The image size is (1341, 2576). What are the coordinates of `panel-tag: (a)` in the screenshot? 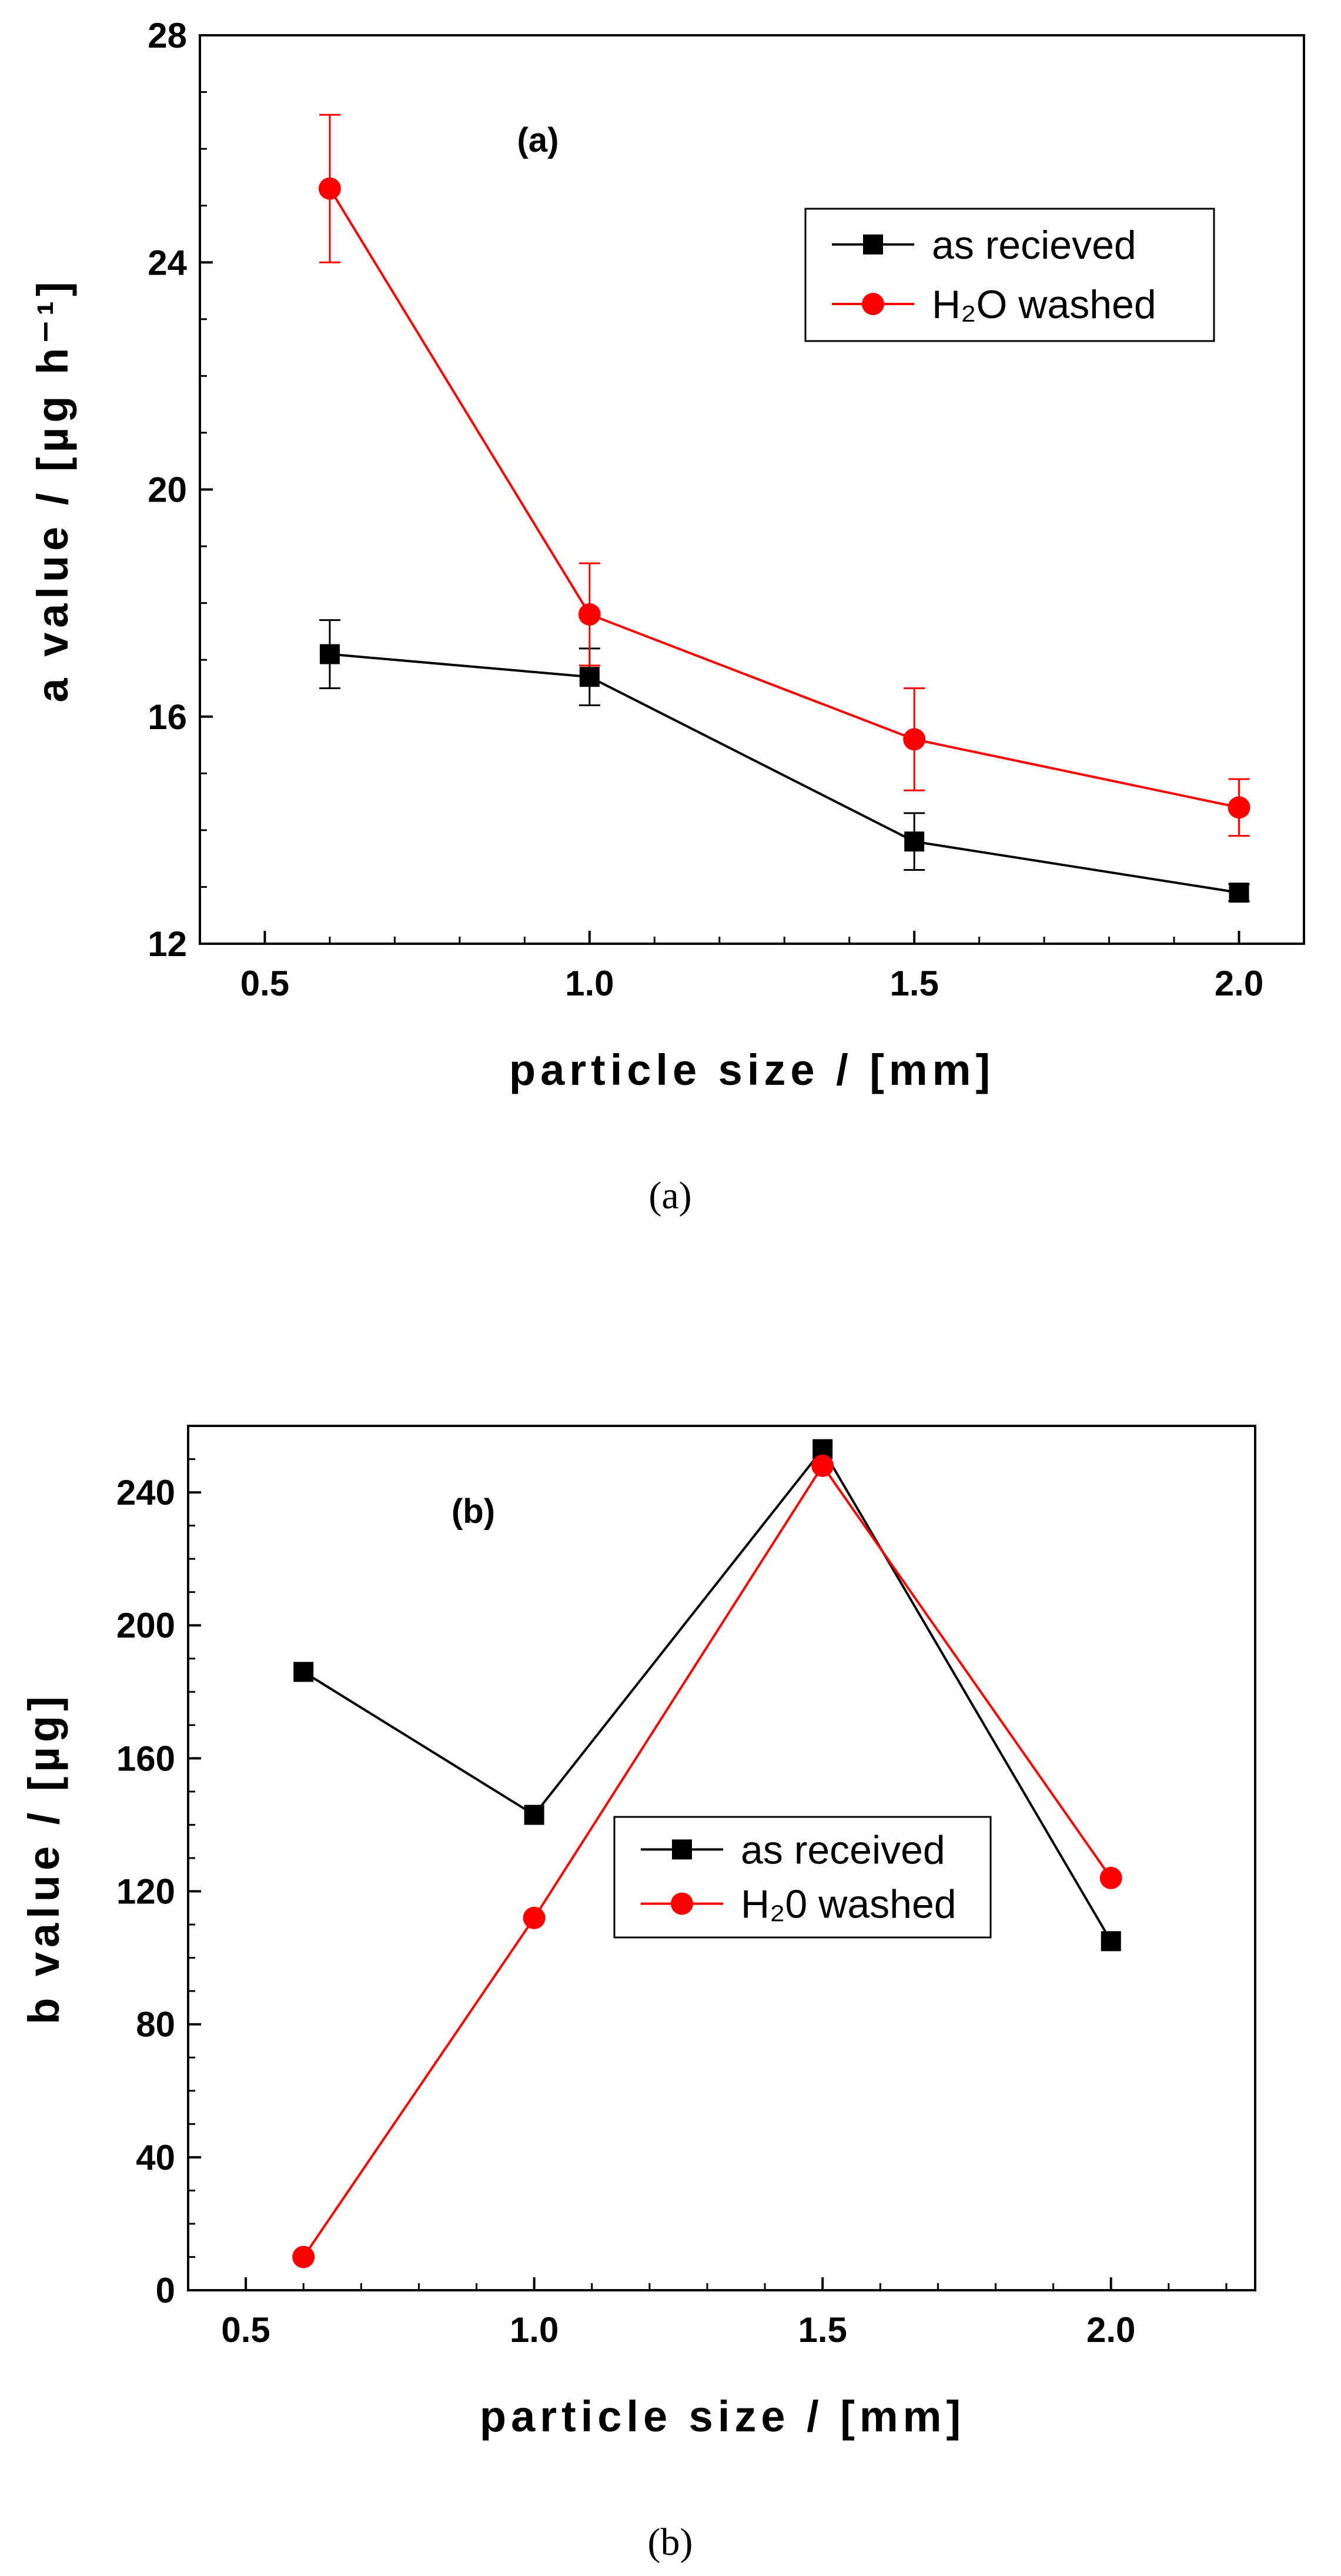 It's located at (538, 140).